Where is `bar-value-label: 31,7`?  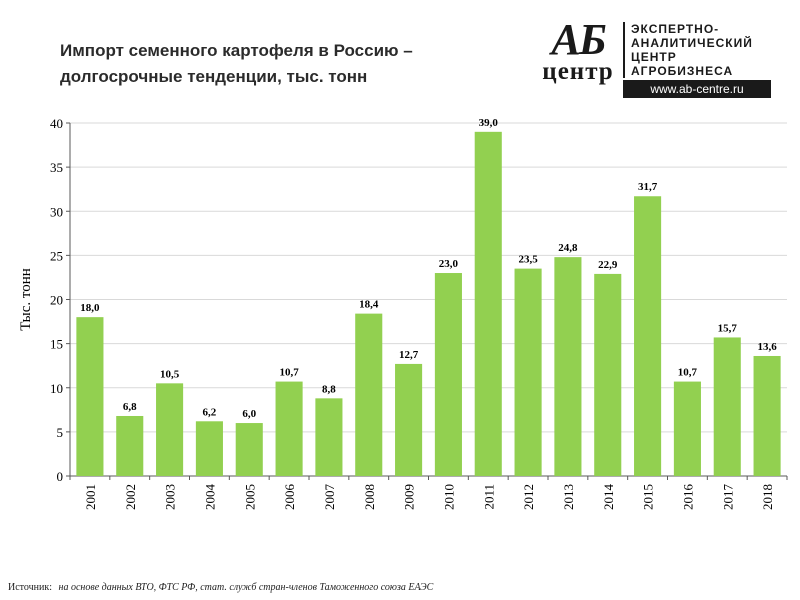
bar-value-label: 31,7 is located at coordinates (648, 187).